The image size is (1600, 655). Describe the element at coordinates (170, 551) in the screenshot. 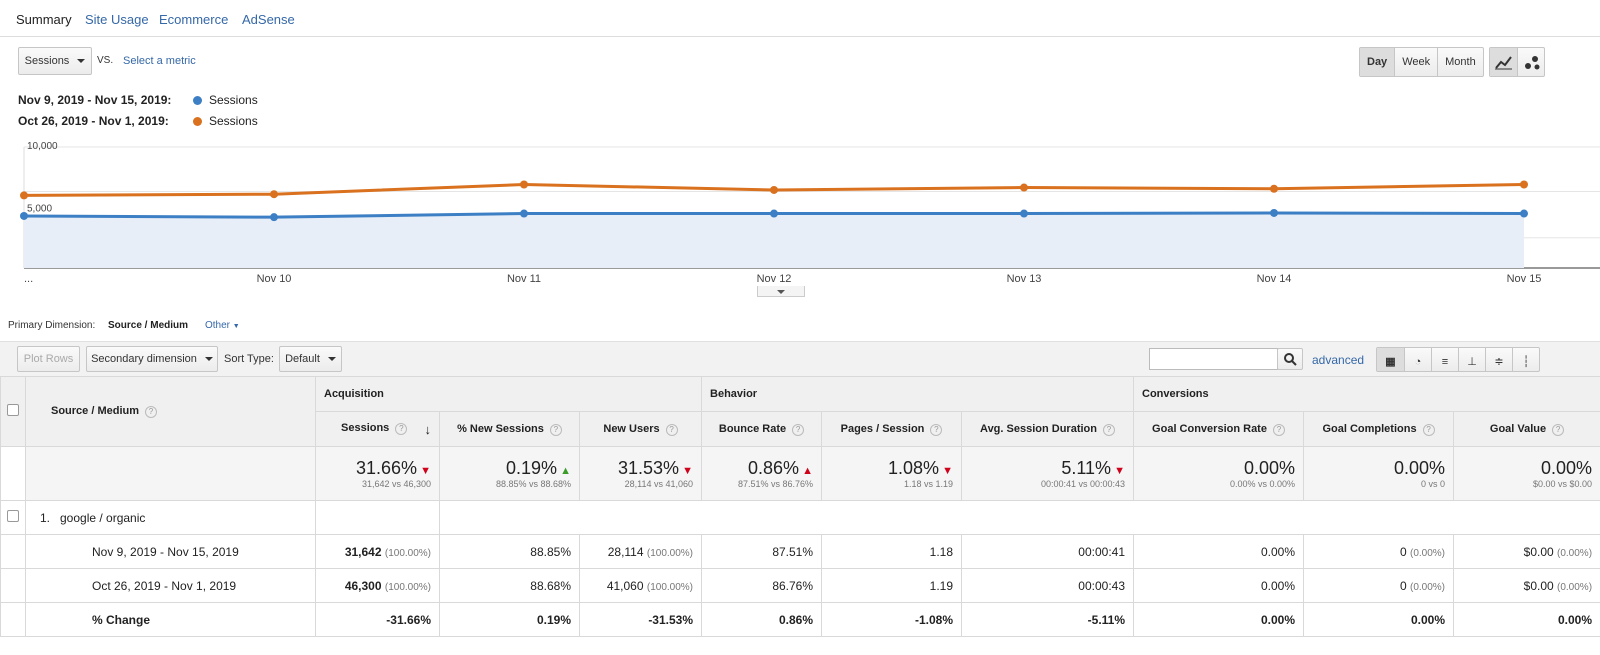

I see `row-label: Nov 9, 2019 - Nov 15, 2019` at that location.